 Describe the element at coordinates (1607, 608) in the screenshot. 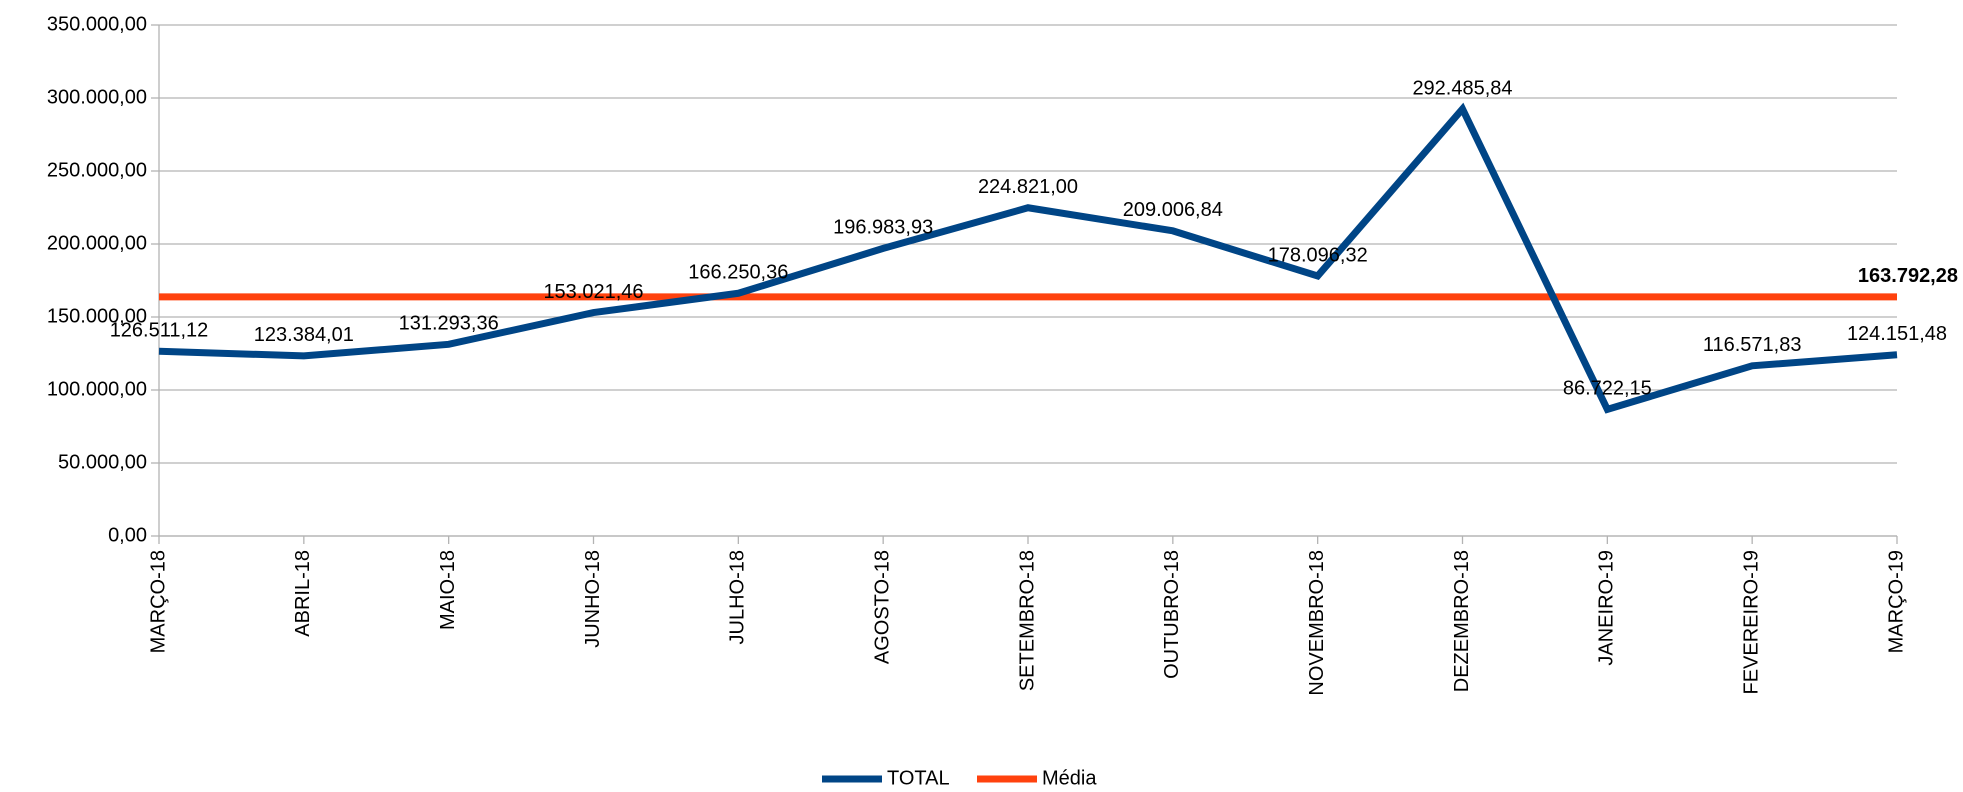

I see `x-tick-label: JANEIRO-19` at that location.